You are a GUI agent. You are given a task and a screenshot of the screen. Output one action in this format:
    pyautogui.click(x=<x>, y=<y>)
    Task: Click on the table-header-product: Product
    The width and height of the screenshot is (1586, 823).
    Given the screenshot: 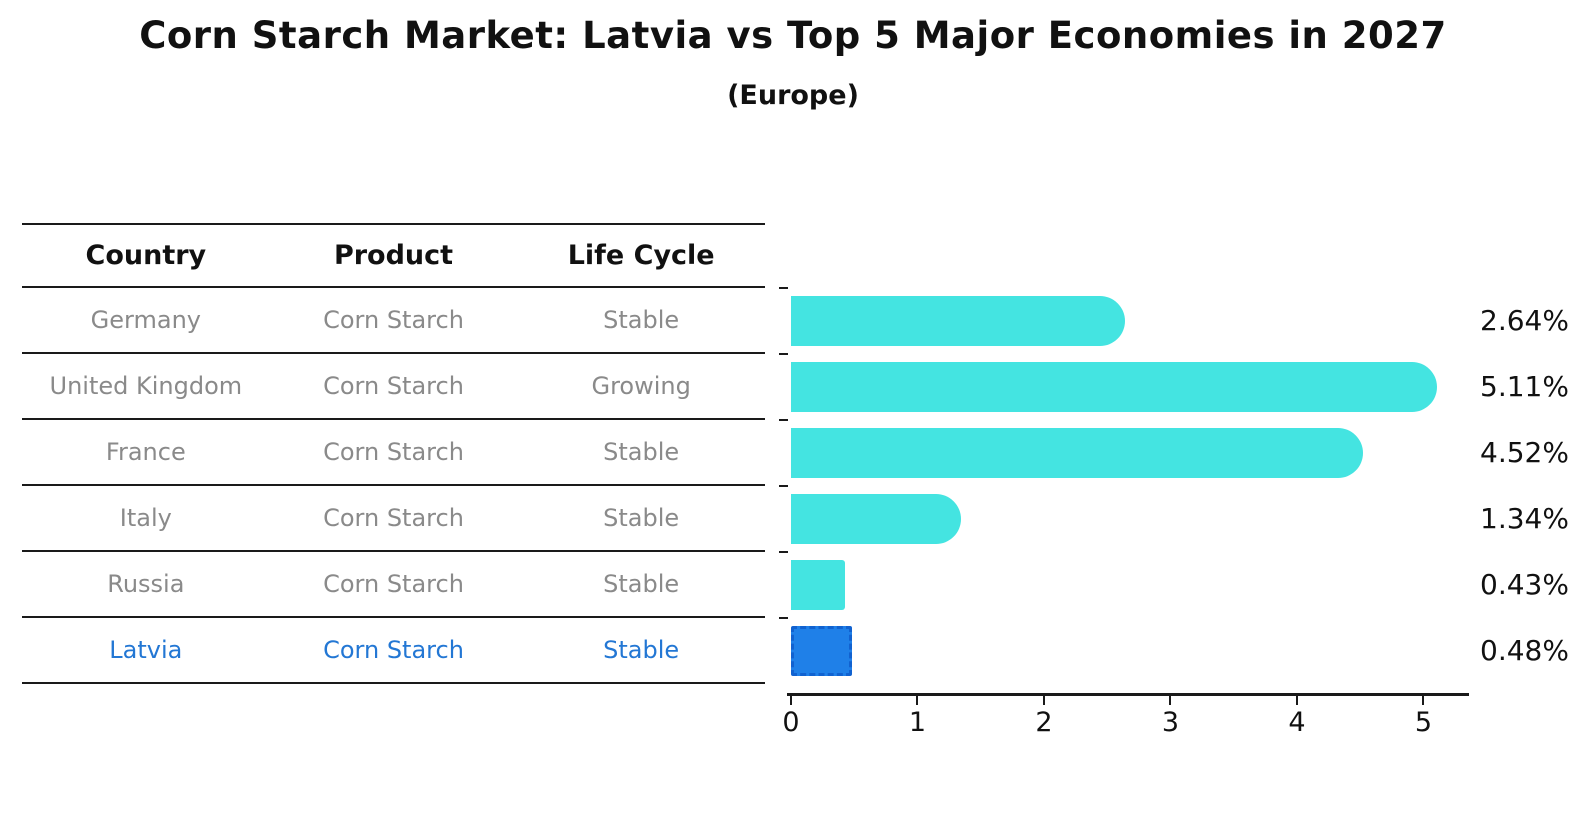 What is the action you would take?
    pyautogui.click(x=393, y=255)
    